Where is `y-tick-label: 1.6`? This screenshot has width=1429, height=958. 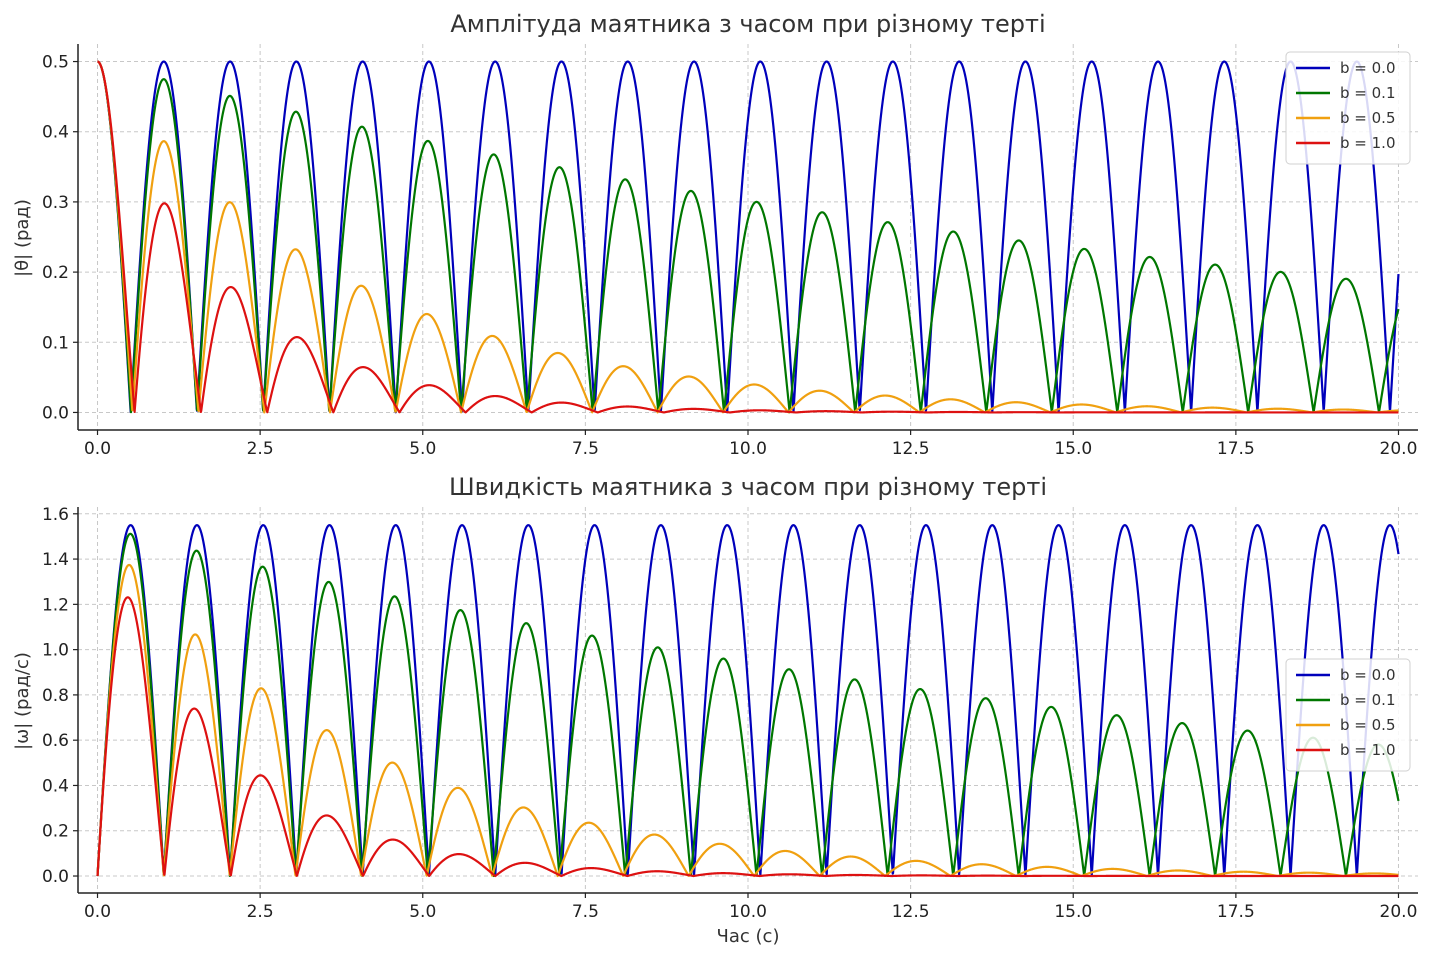
y-tick-label: 1.6 is located at coordinates (55, 515).